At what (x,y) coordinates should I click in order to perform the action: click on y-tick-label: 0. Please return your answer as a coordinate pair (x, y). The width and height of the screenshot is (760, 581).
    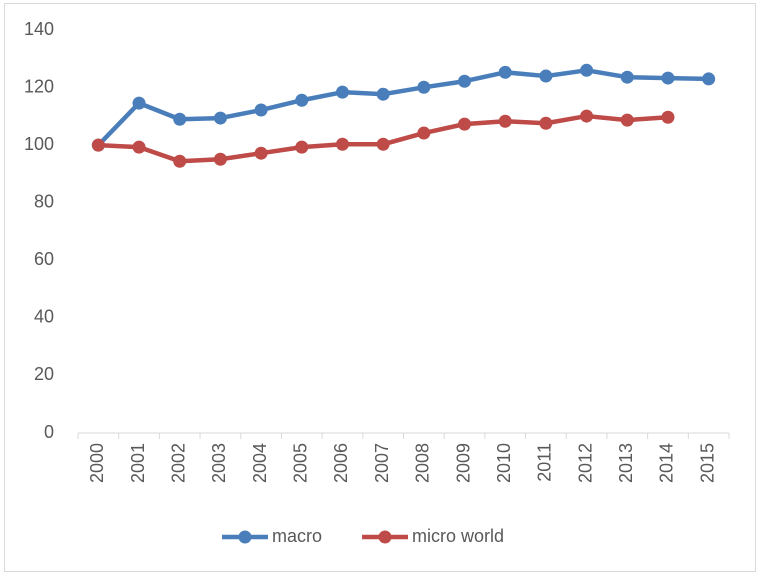
    Looking at the image, I should click on (49, 432).